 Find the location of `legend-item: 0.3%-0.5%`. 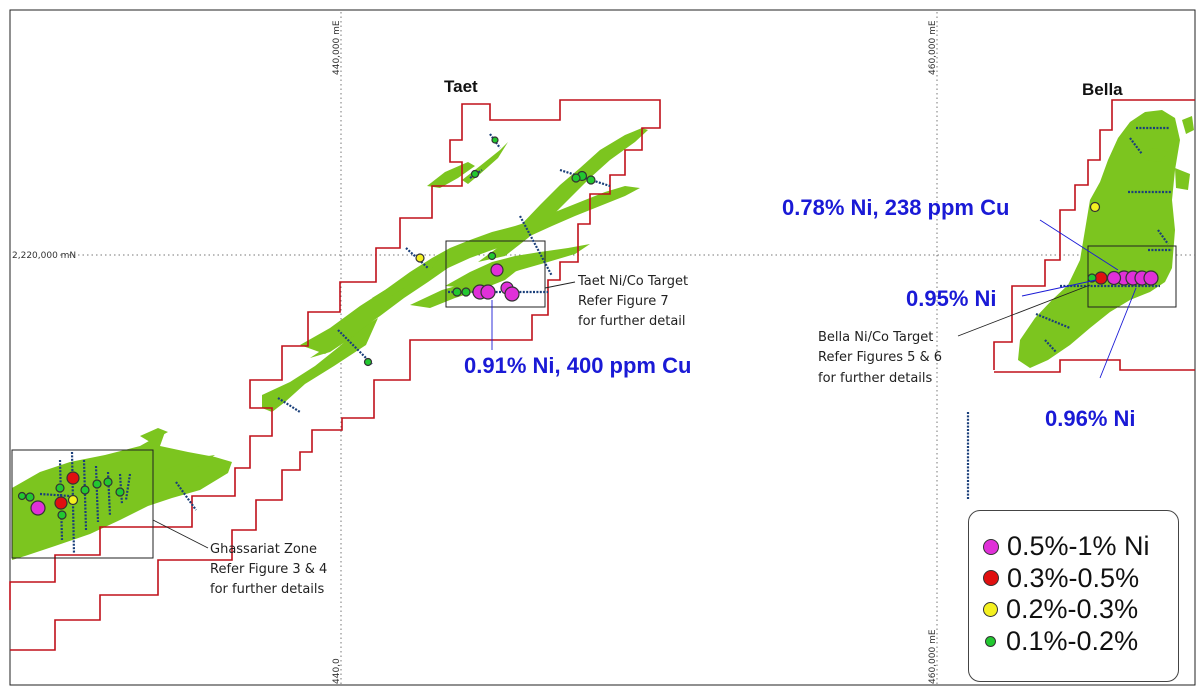

legend-item: 0.3%-0.5% is located at coordinates (1080, 579).